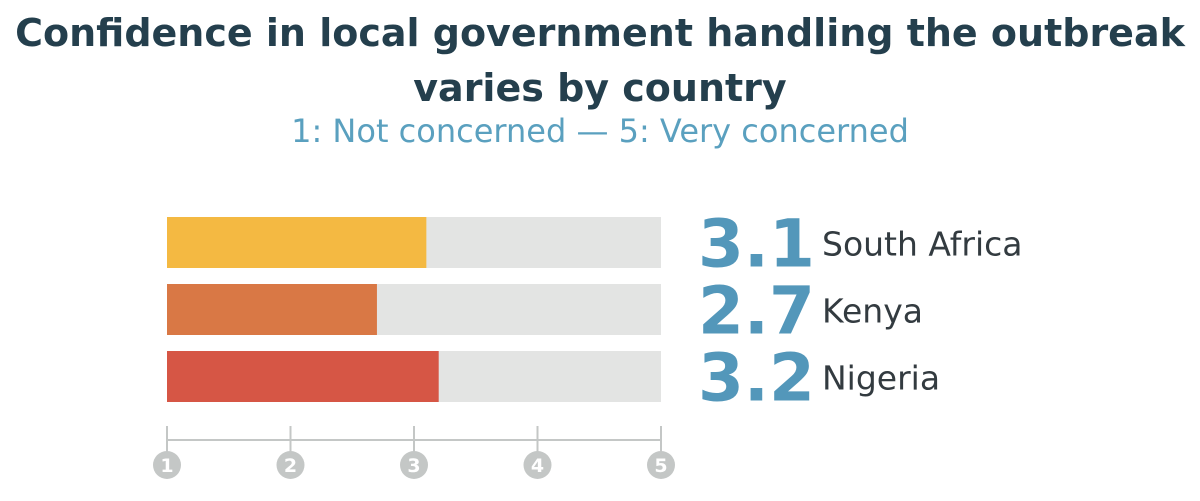  Describe the element at coordinates (756, 378) in the screenshot. I see `value-label-nigeria: 3.2` at that location.